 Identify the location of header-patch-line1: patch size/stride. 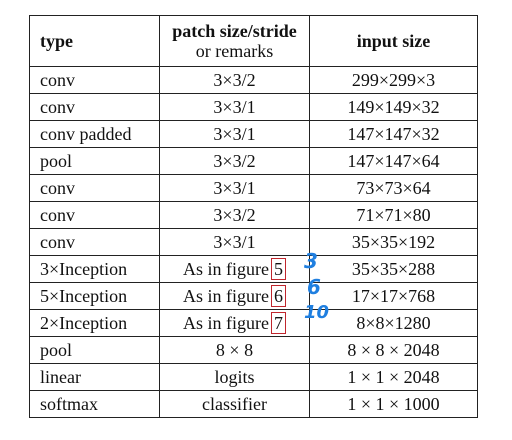
(234, 31).